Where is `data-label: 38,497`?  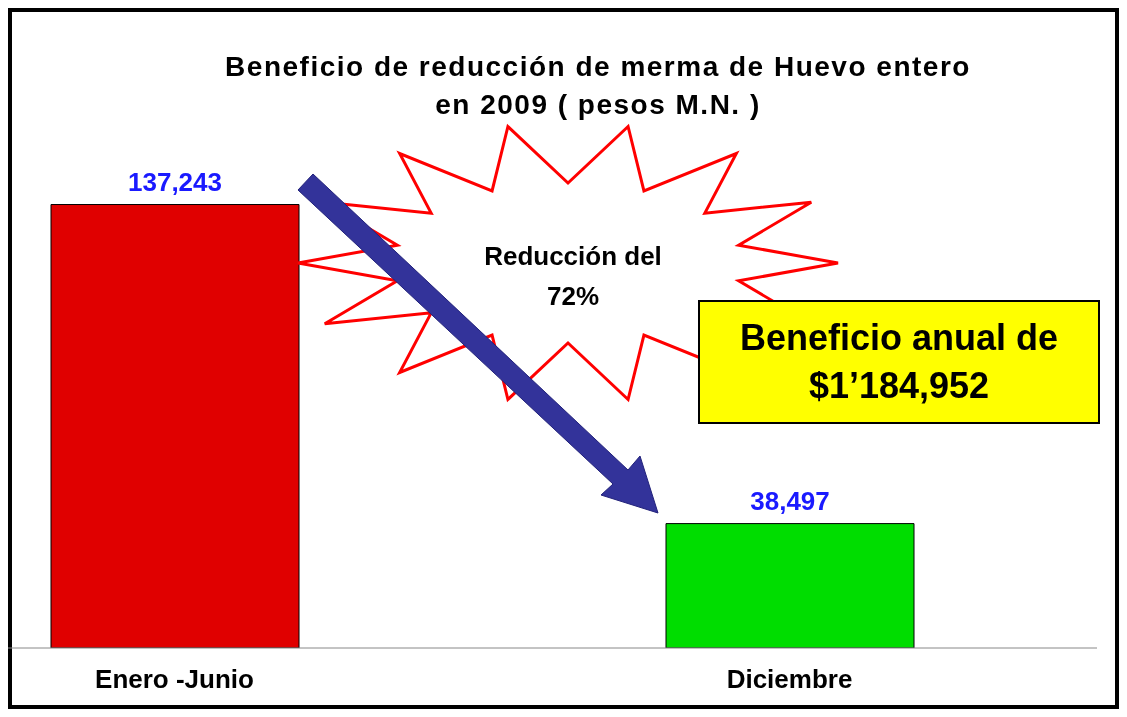 data-label: 38,497 is located at coordinates (790, 500).